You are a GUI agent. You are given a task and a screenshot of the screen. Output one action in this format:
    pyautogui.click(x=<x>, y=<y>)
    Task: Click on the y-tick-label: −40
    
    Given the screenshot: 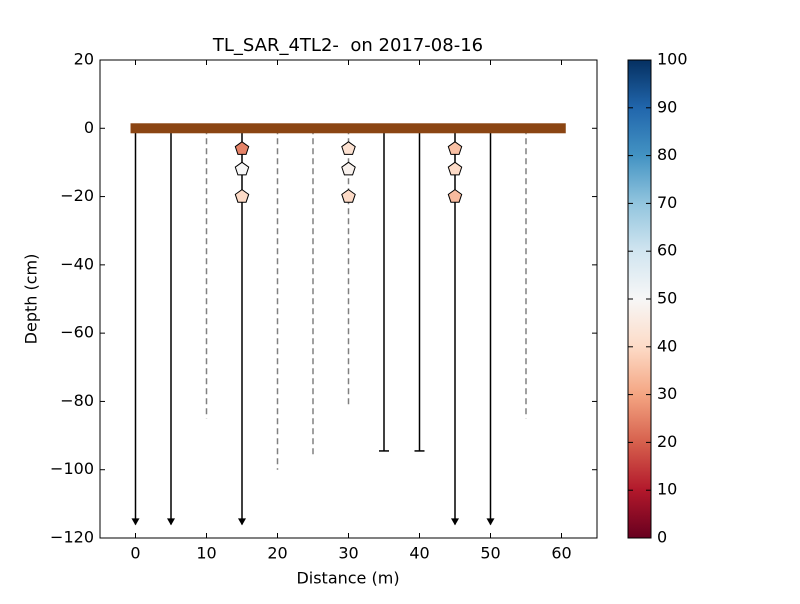 What is the action you would take?
    pyautogui.click(x=77, y=263)
    